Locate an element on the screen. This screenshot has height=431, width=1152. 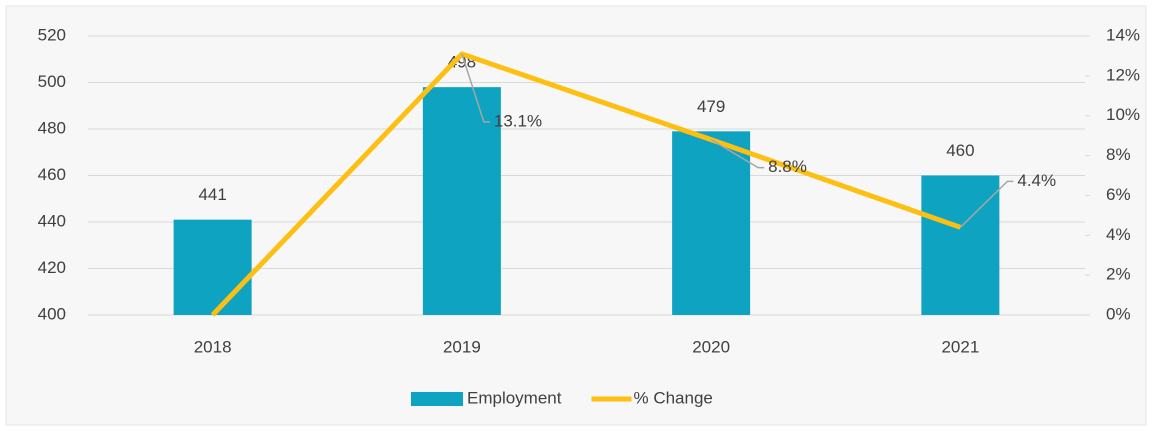
legend-swatch is located at coordinates (437, 399).